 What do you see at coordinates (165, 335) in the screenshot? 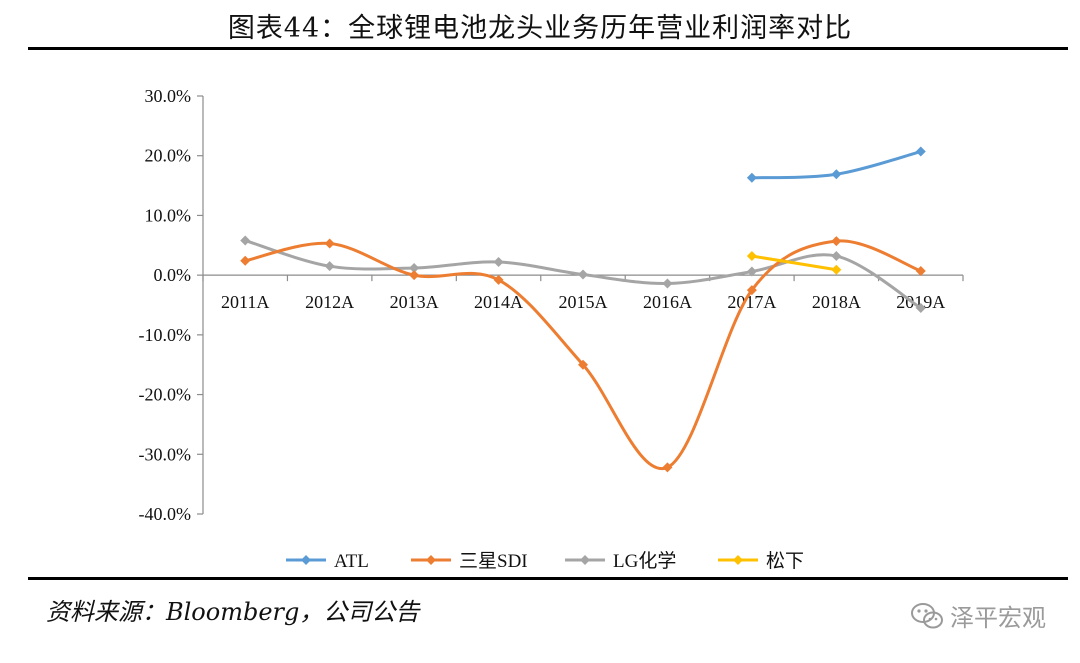
I see `y-tick-label: -10.0%` at bounding box center [165, 335].